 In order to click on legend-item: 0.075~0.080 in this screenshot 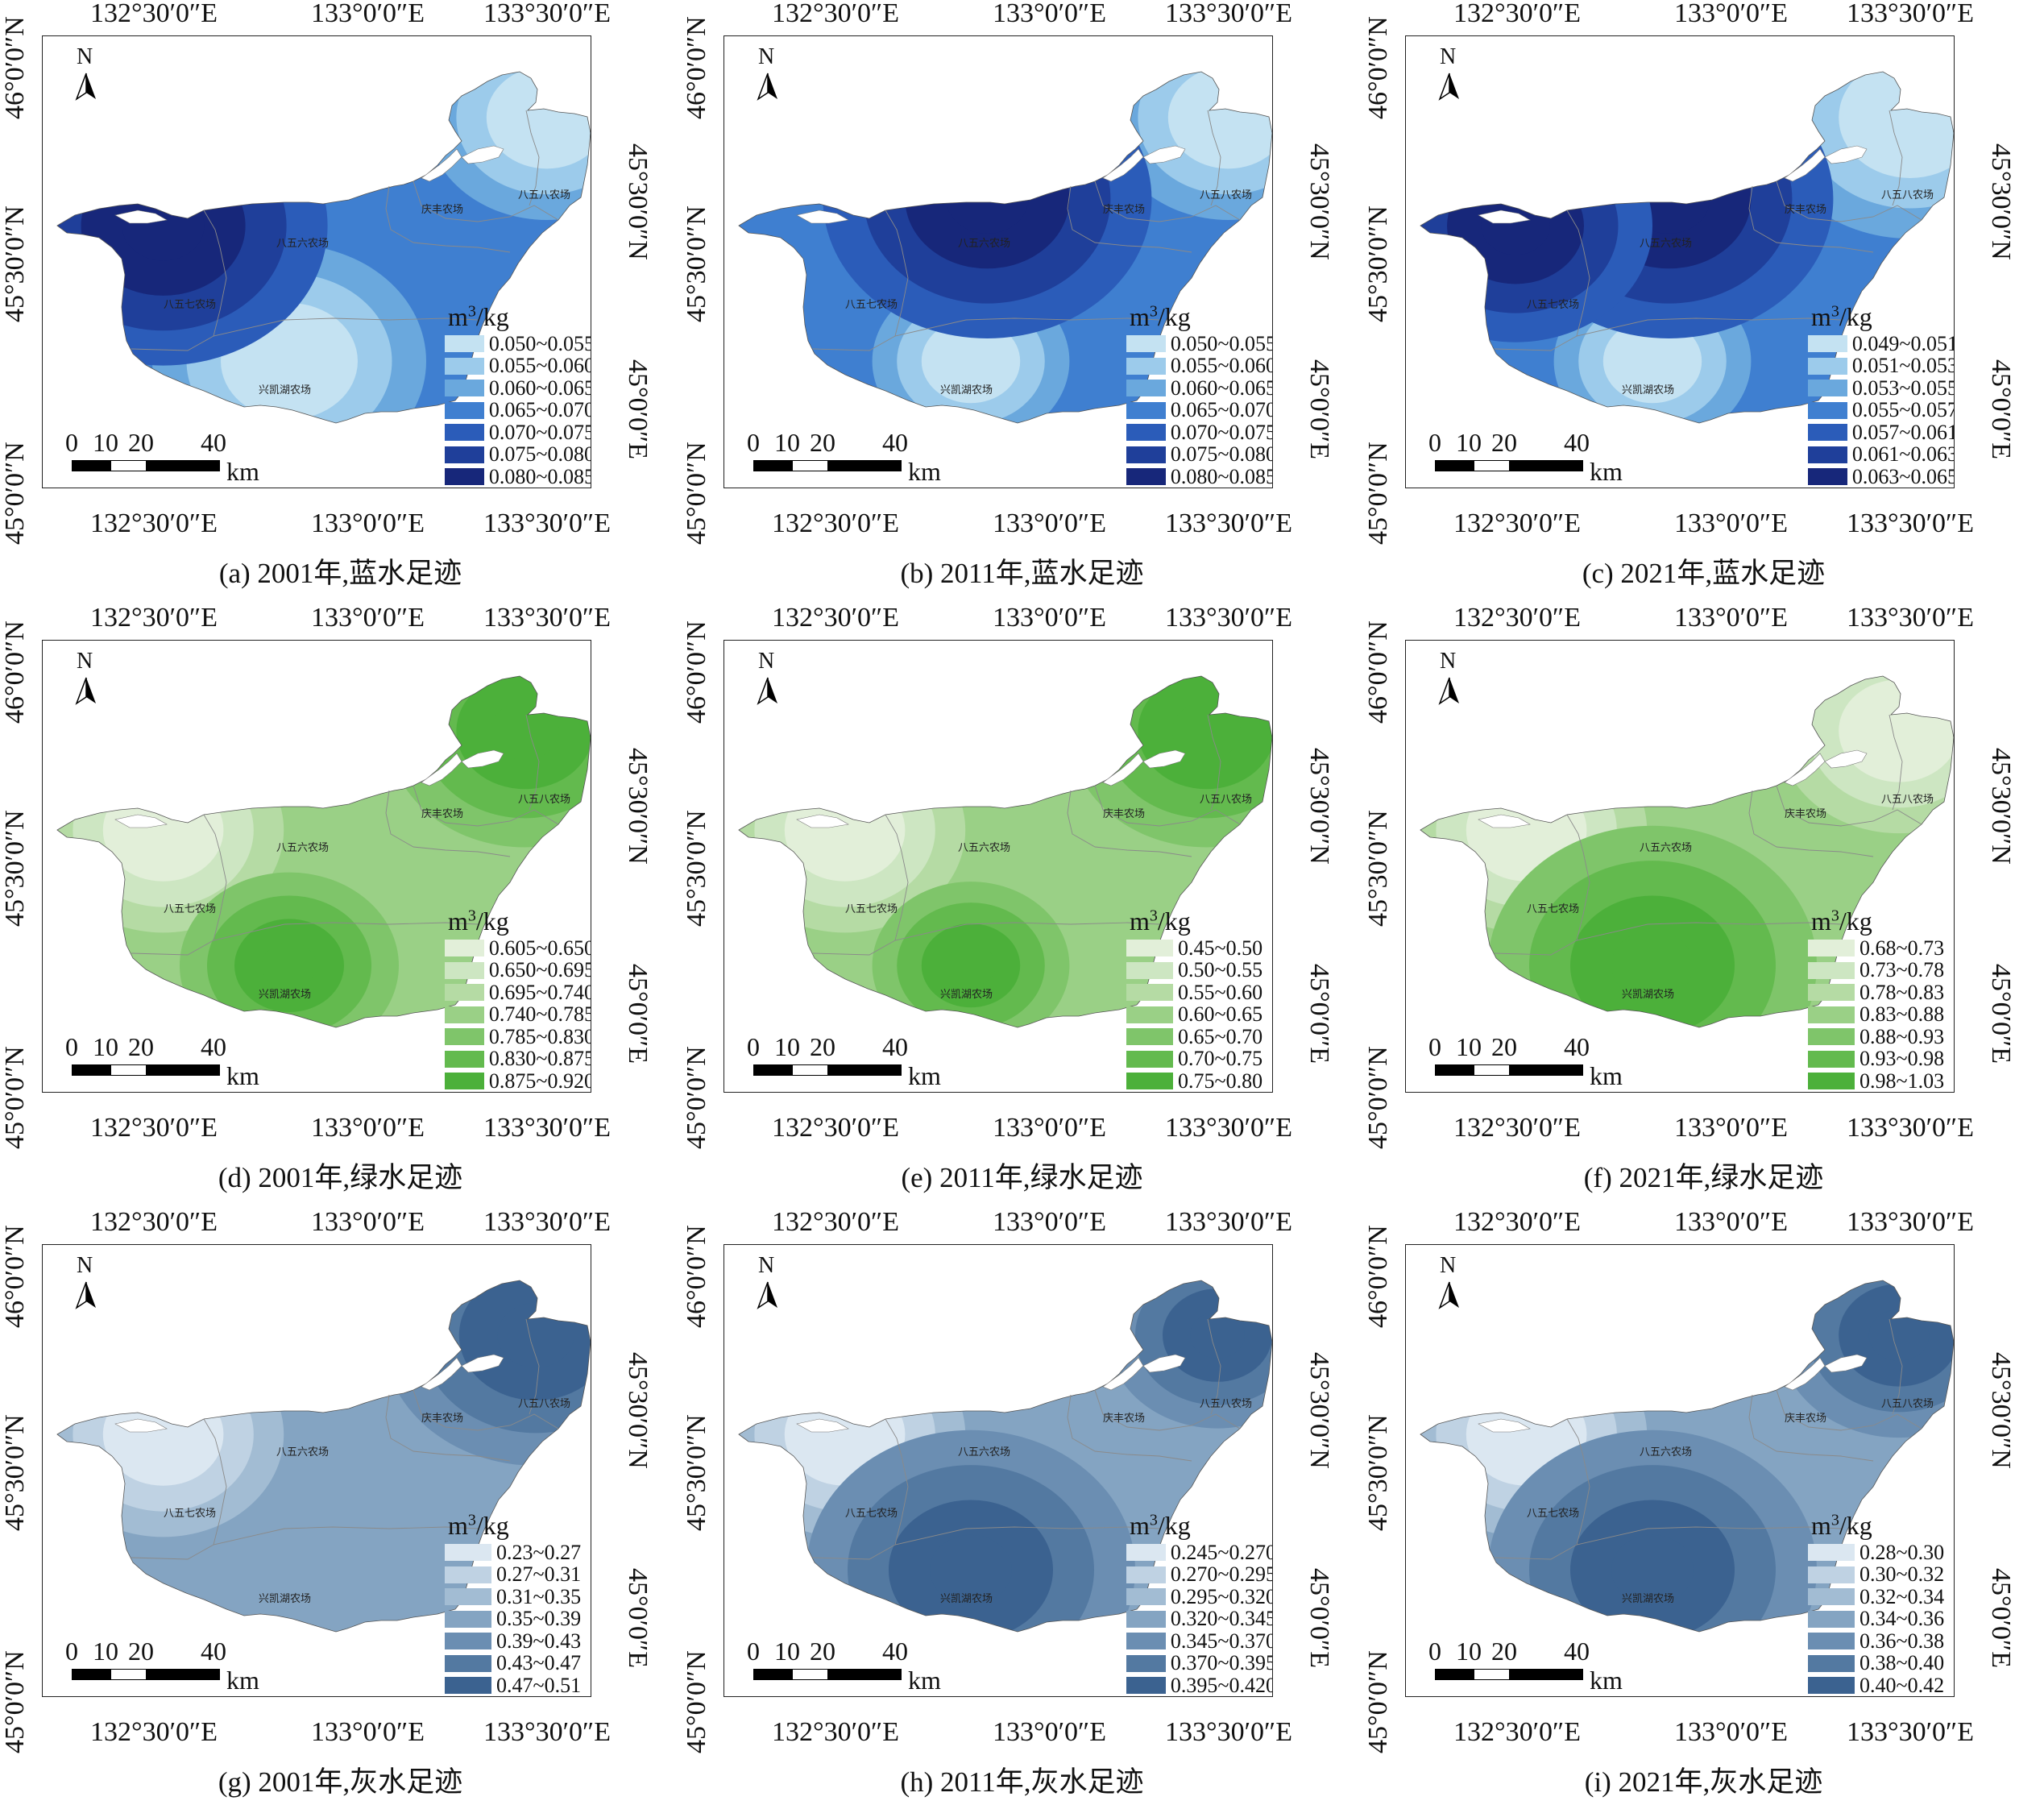, I will do `click(516, 454)`.